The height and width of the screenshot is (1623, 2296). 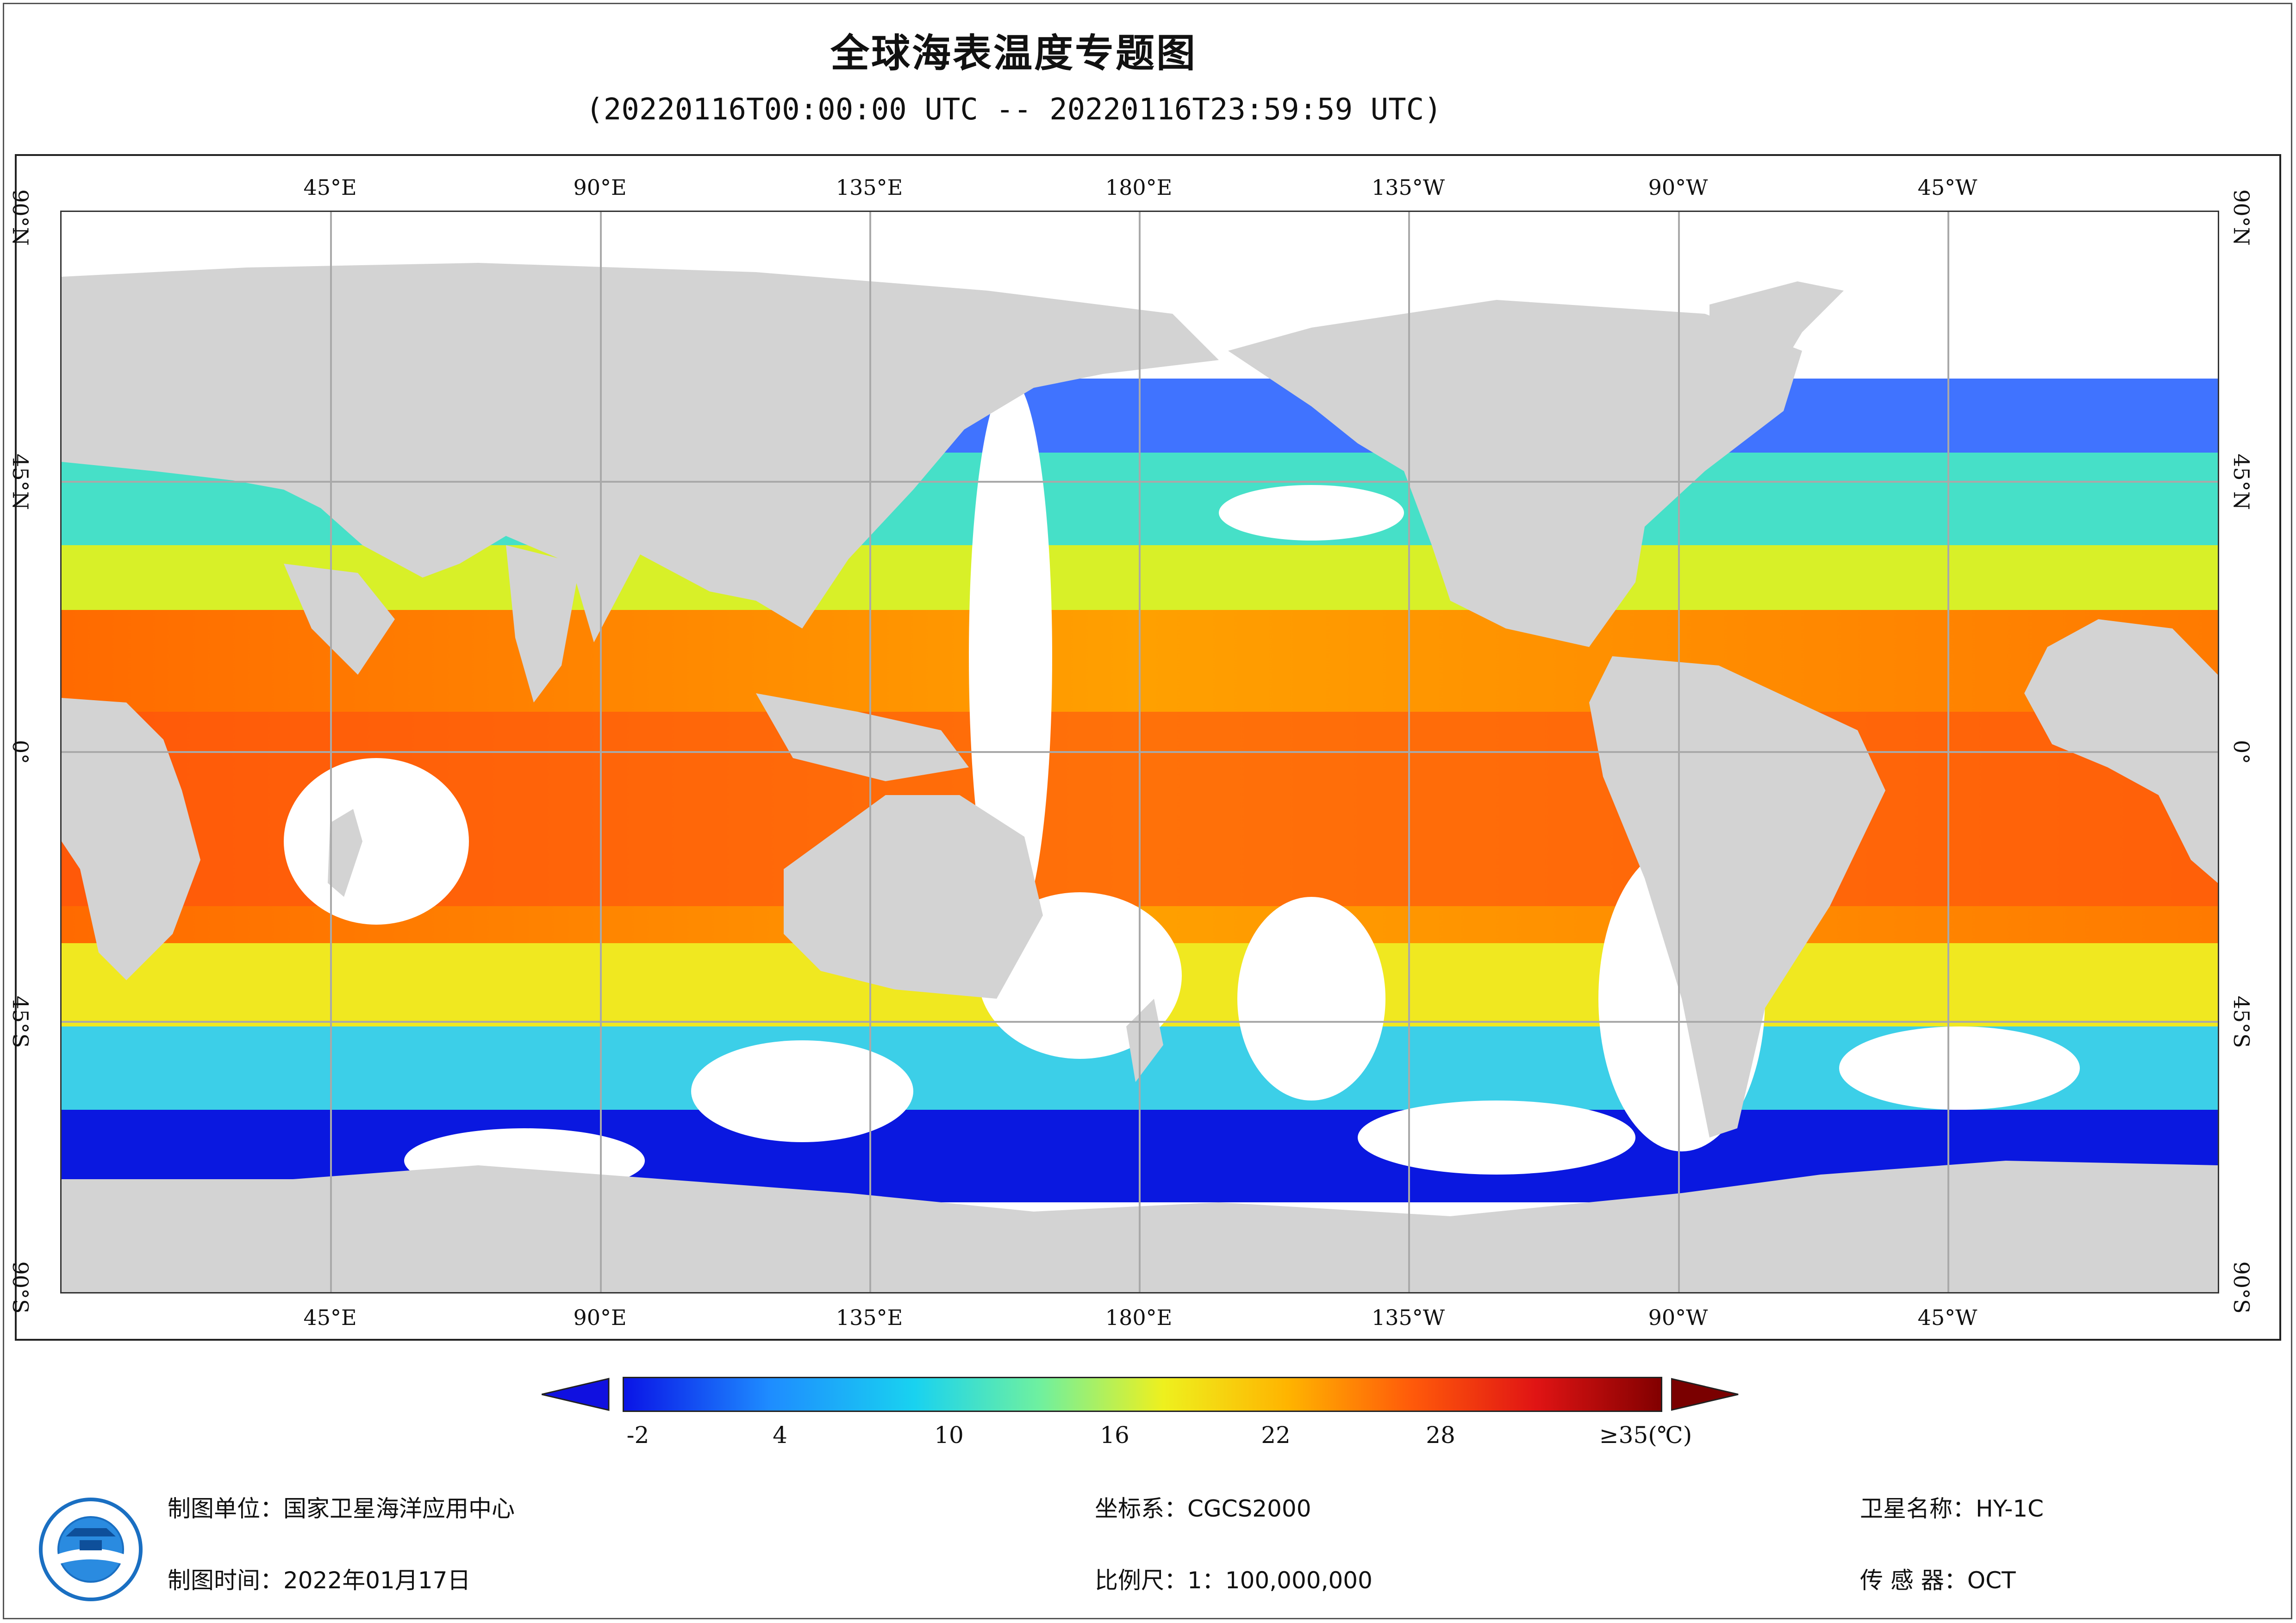 I want to click on land-arabia, so click(x=339, y=619).